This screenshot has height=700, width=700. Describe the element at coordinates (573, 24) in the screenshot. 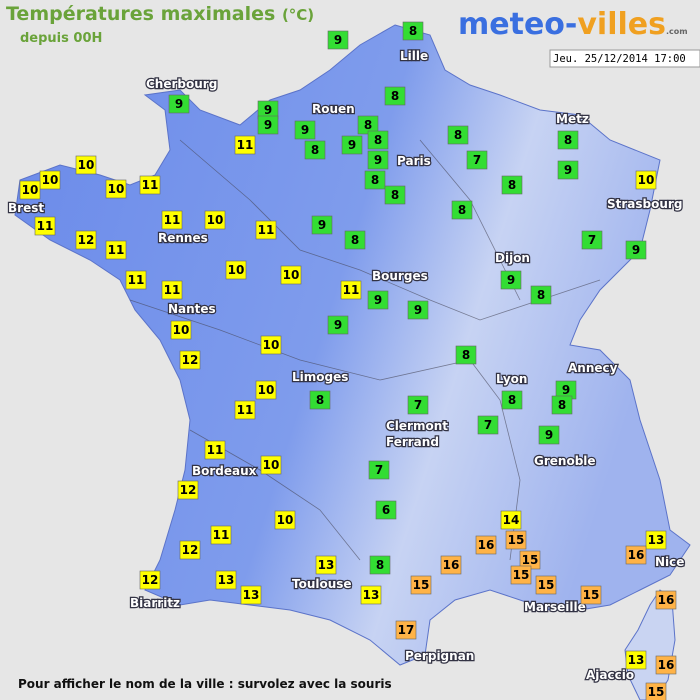

I see `logo: meteo-villes.com` at that location.